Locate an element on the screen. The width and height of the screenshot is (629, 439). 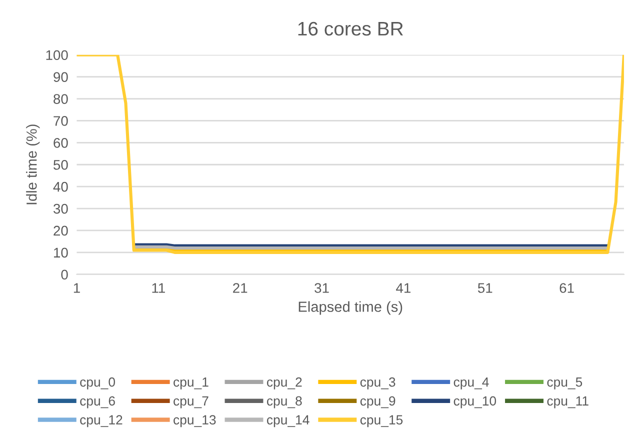
y-tick-label: 50 is located at coordinates (61, 165).